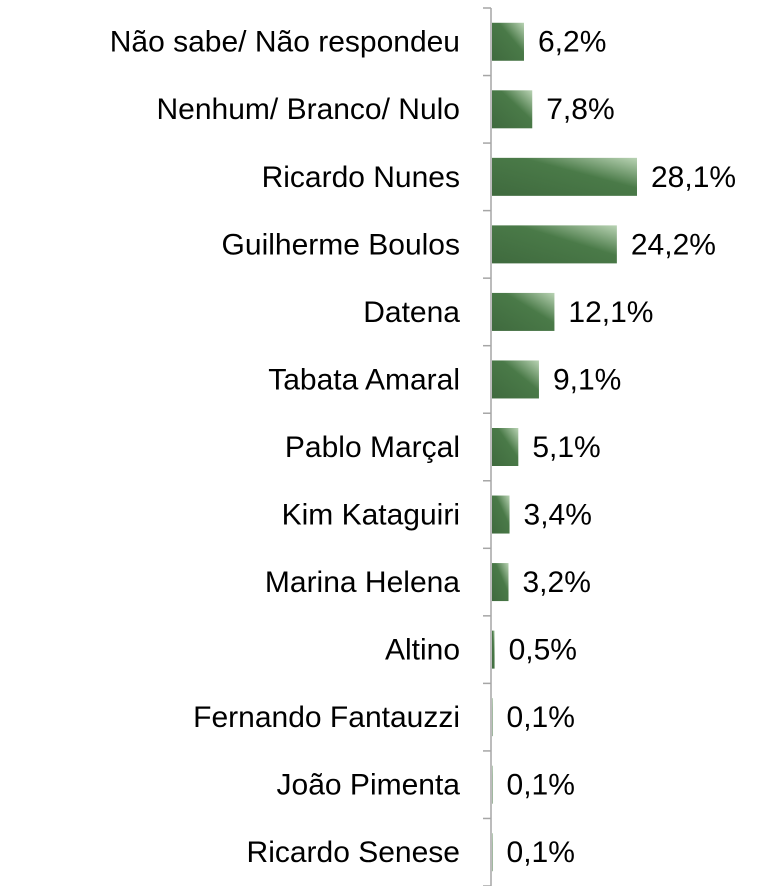  I want to click on category-label: Altino, so click(422, 650).